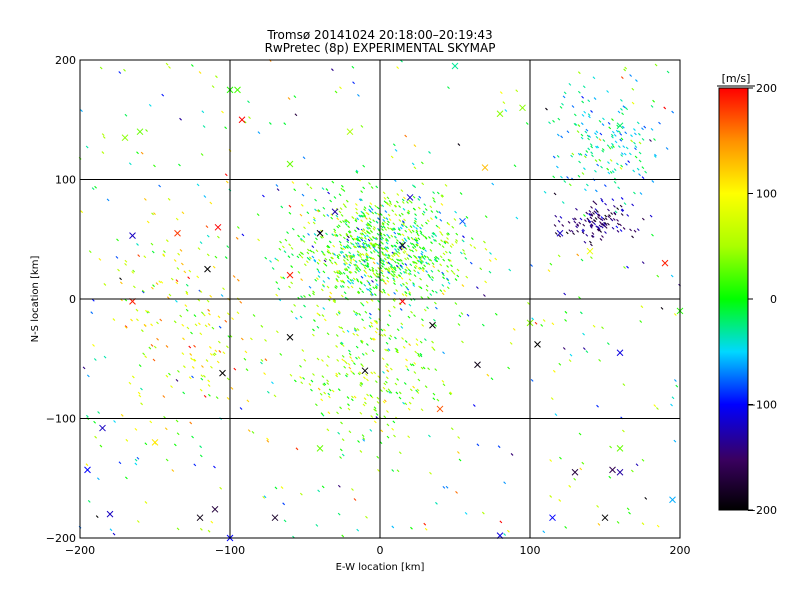 Image resolution: width=800 pixels, height=600 pixels. Describe the element at coordinates (680, 550) in the screenshot. I see `x-tick-label: 200` at that location.